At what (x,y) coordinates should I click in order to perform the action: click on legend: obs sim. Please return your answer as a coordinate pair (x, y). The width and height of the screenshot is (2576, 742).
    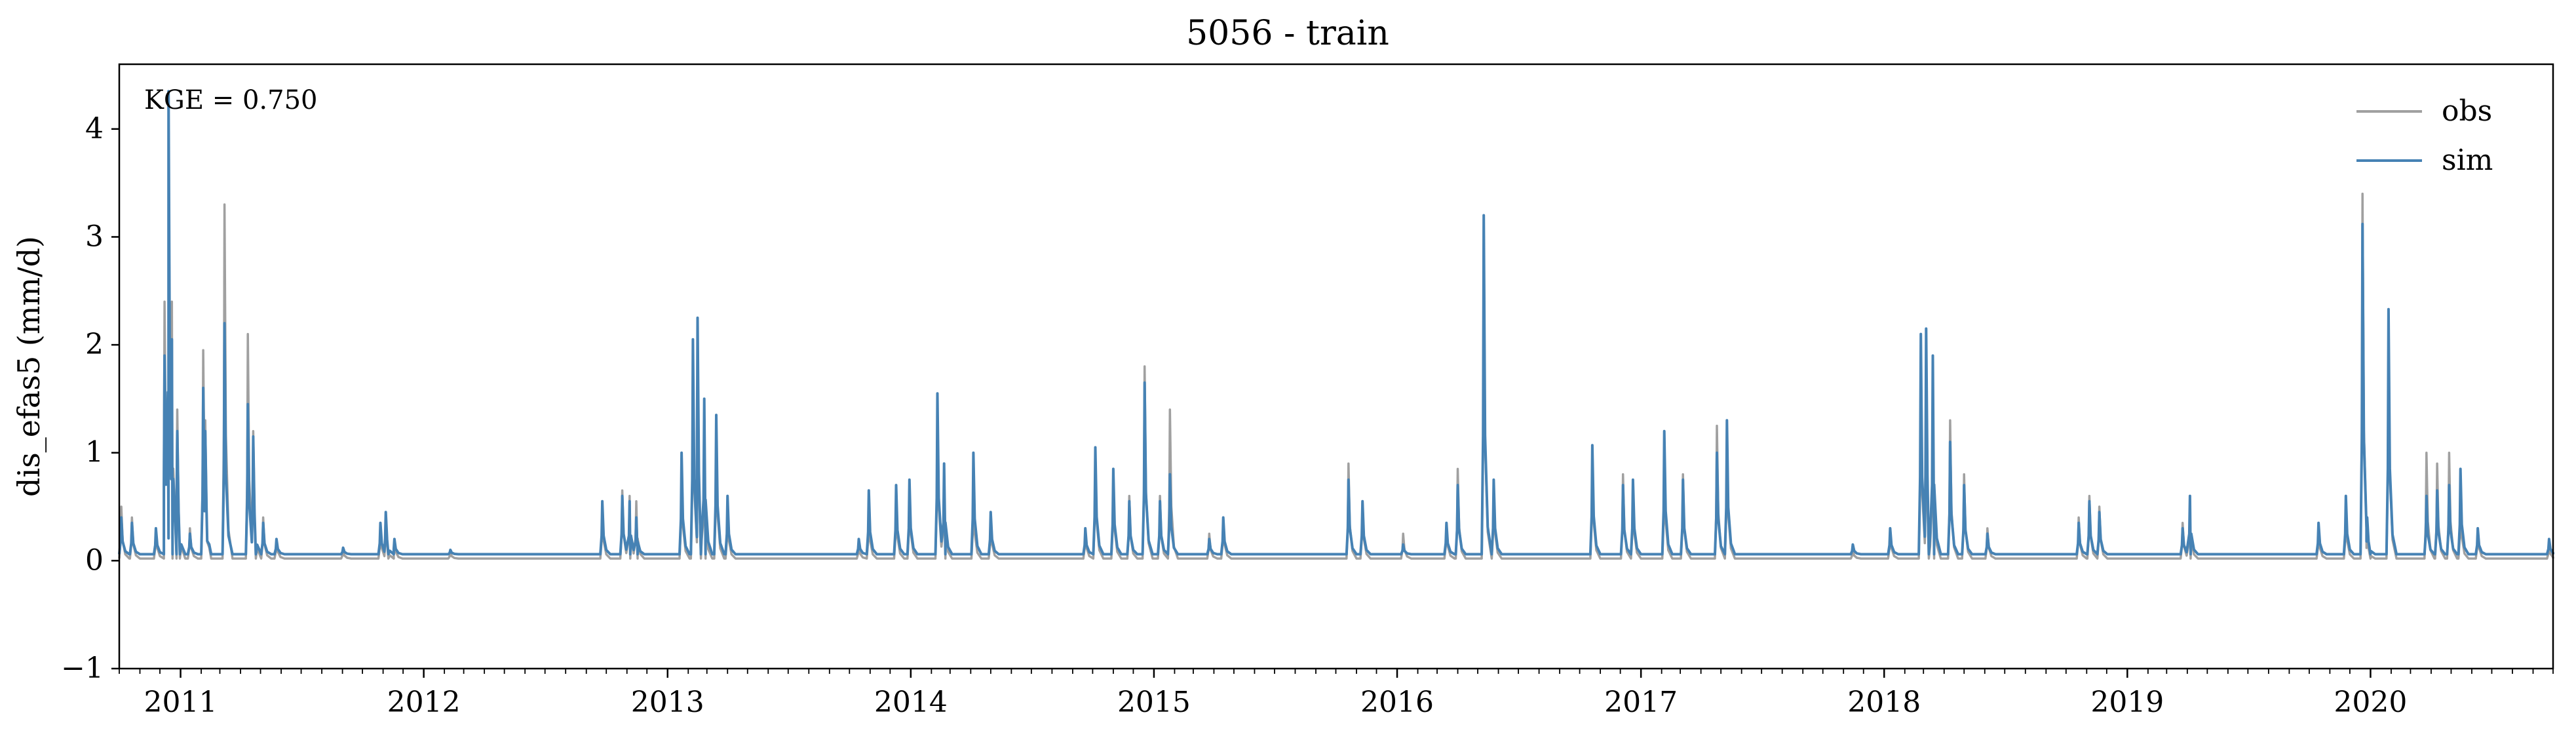
    Looking at the image, I should click on (2424, 135).